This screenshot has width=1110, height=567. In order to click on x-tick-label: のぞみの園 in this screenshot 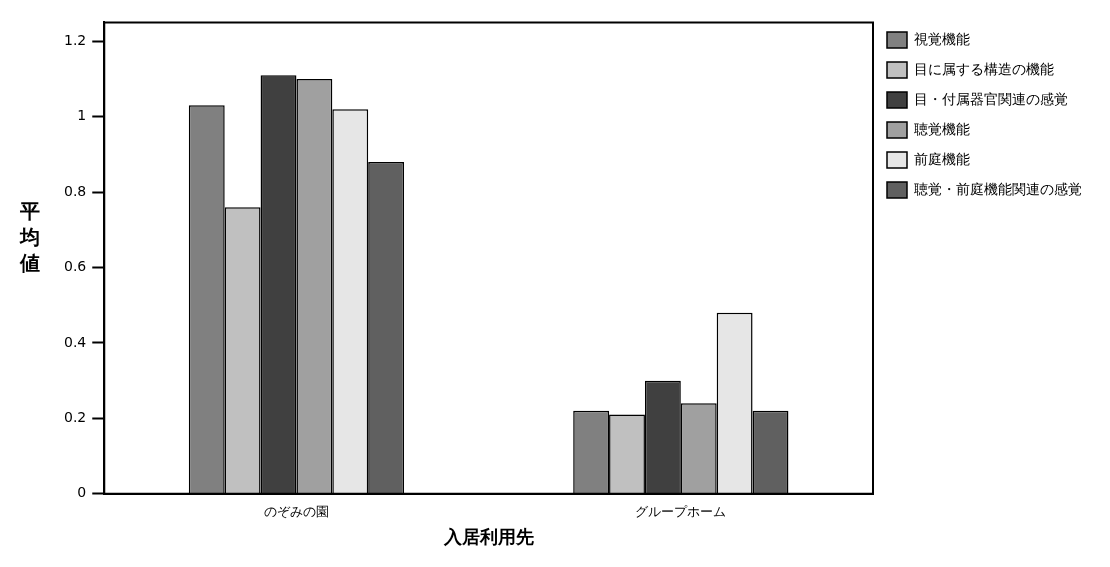, I will do `click(296, 511)`.